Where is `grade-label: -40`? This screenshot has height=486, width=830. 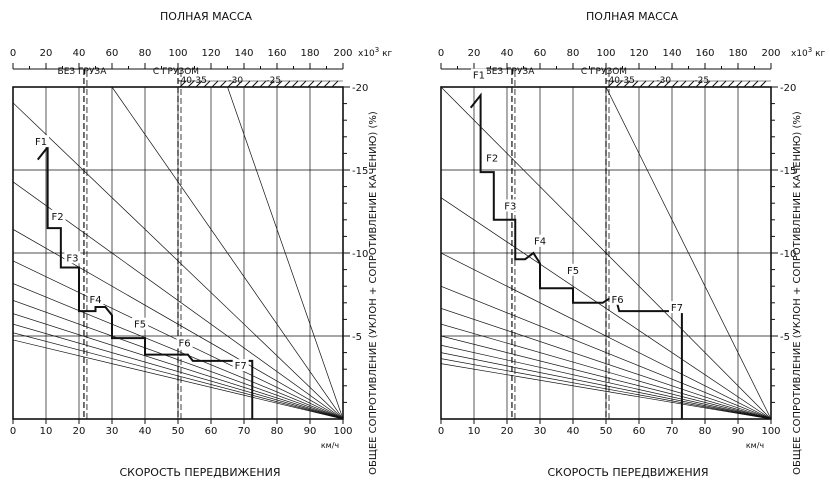 grade-label: -40 is located at coordinates (612, 81).